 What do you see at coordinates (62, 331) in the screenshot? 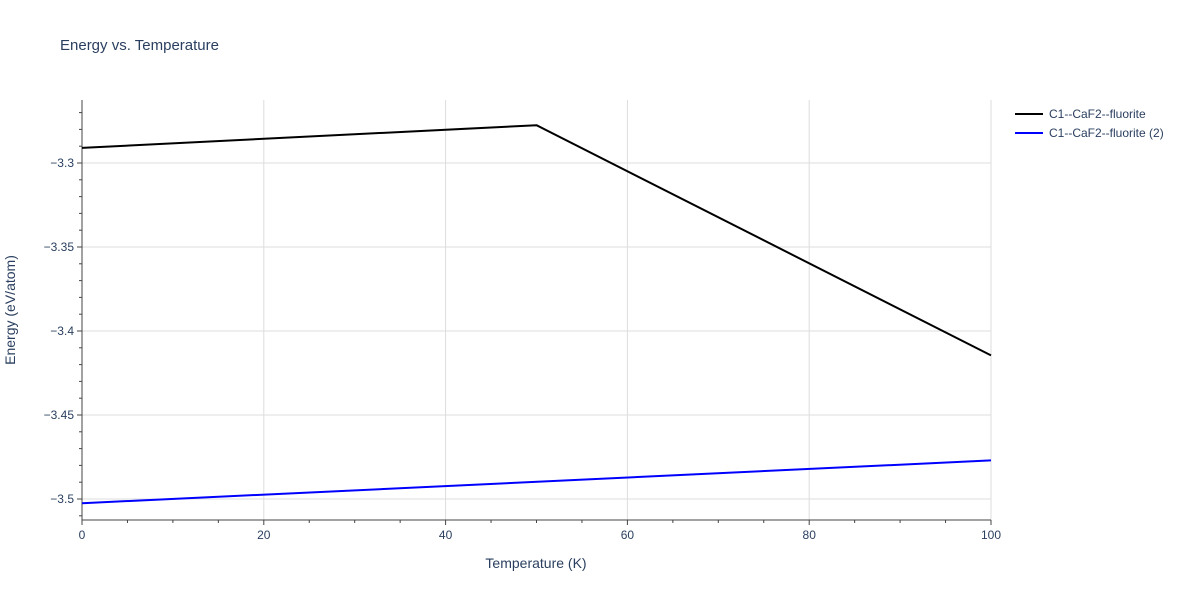
I see `y-tick-label-2: −3.4` at bounding box center [62, 331].